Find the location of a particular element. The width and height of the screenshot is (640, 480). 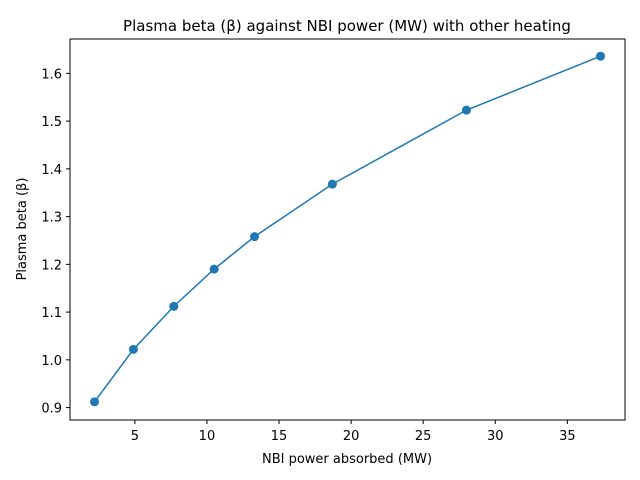

x-tick-label: 15 is located at coordinates (279, 436).